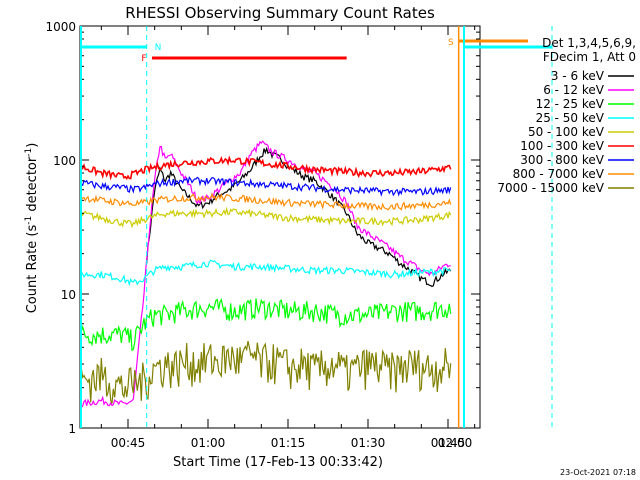 This screenshot has width=640, height=480. Describe the element at coordinates (68, 295) in the screenshot. I see `y-tick-label: 10` at that location.